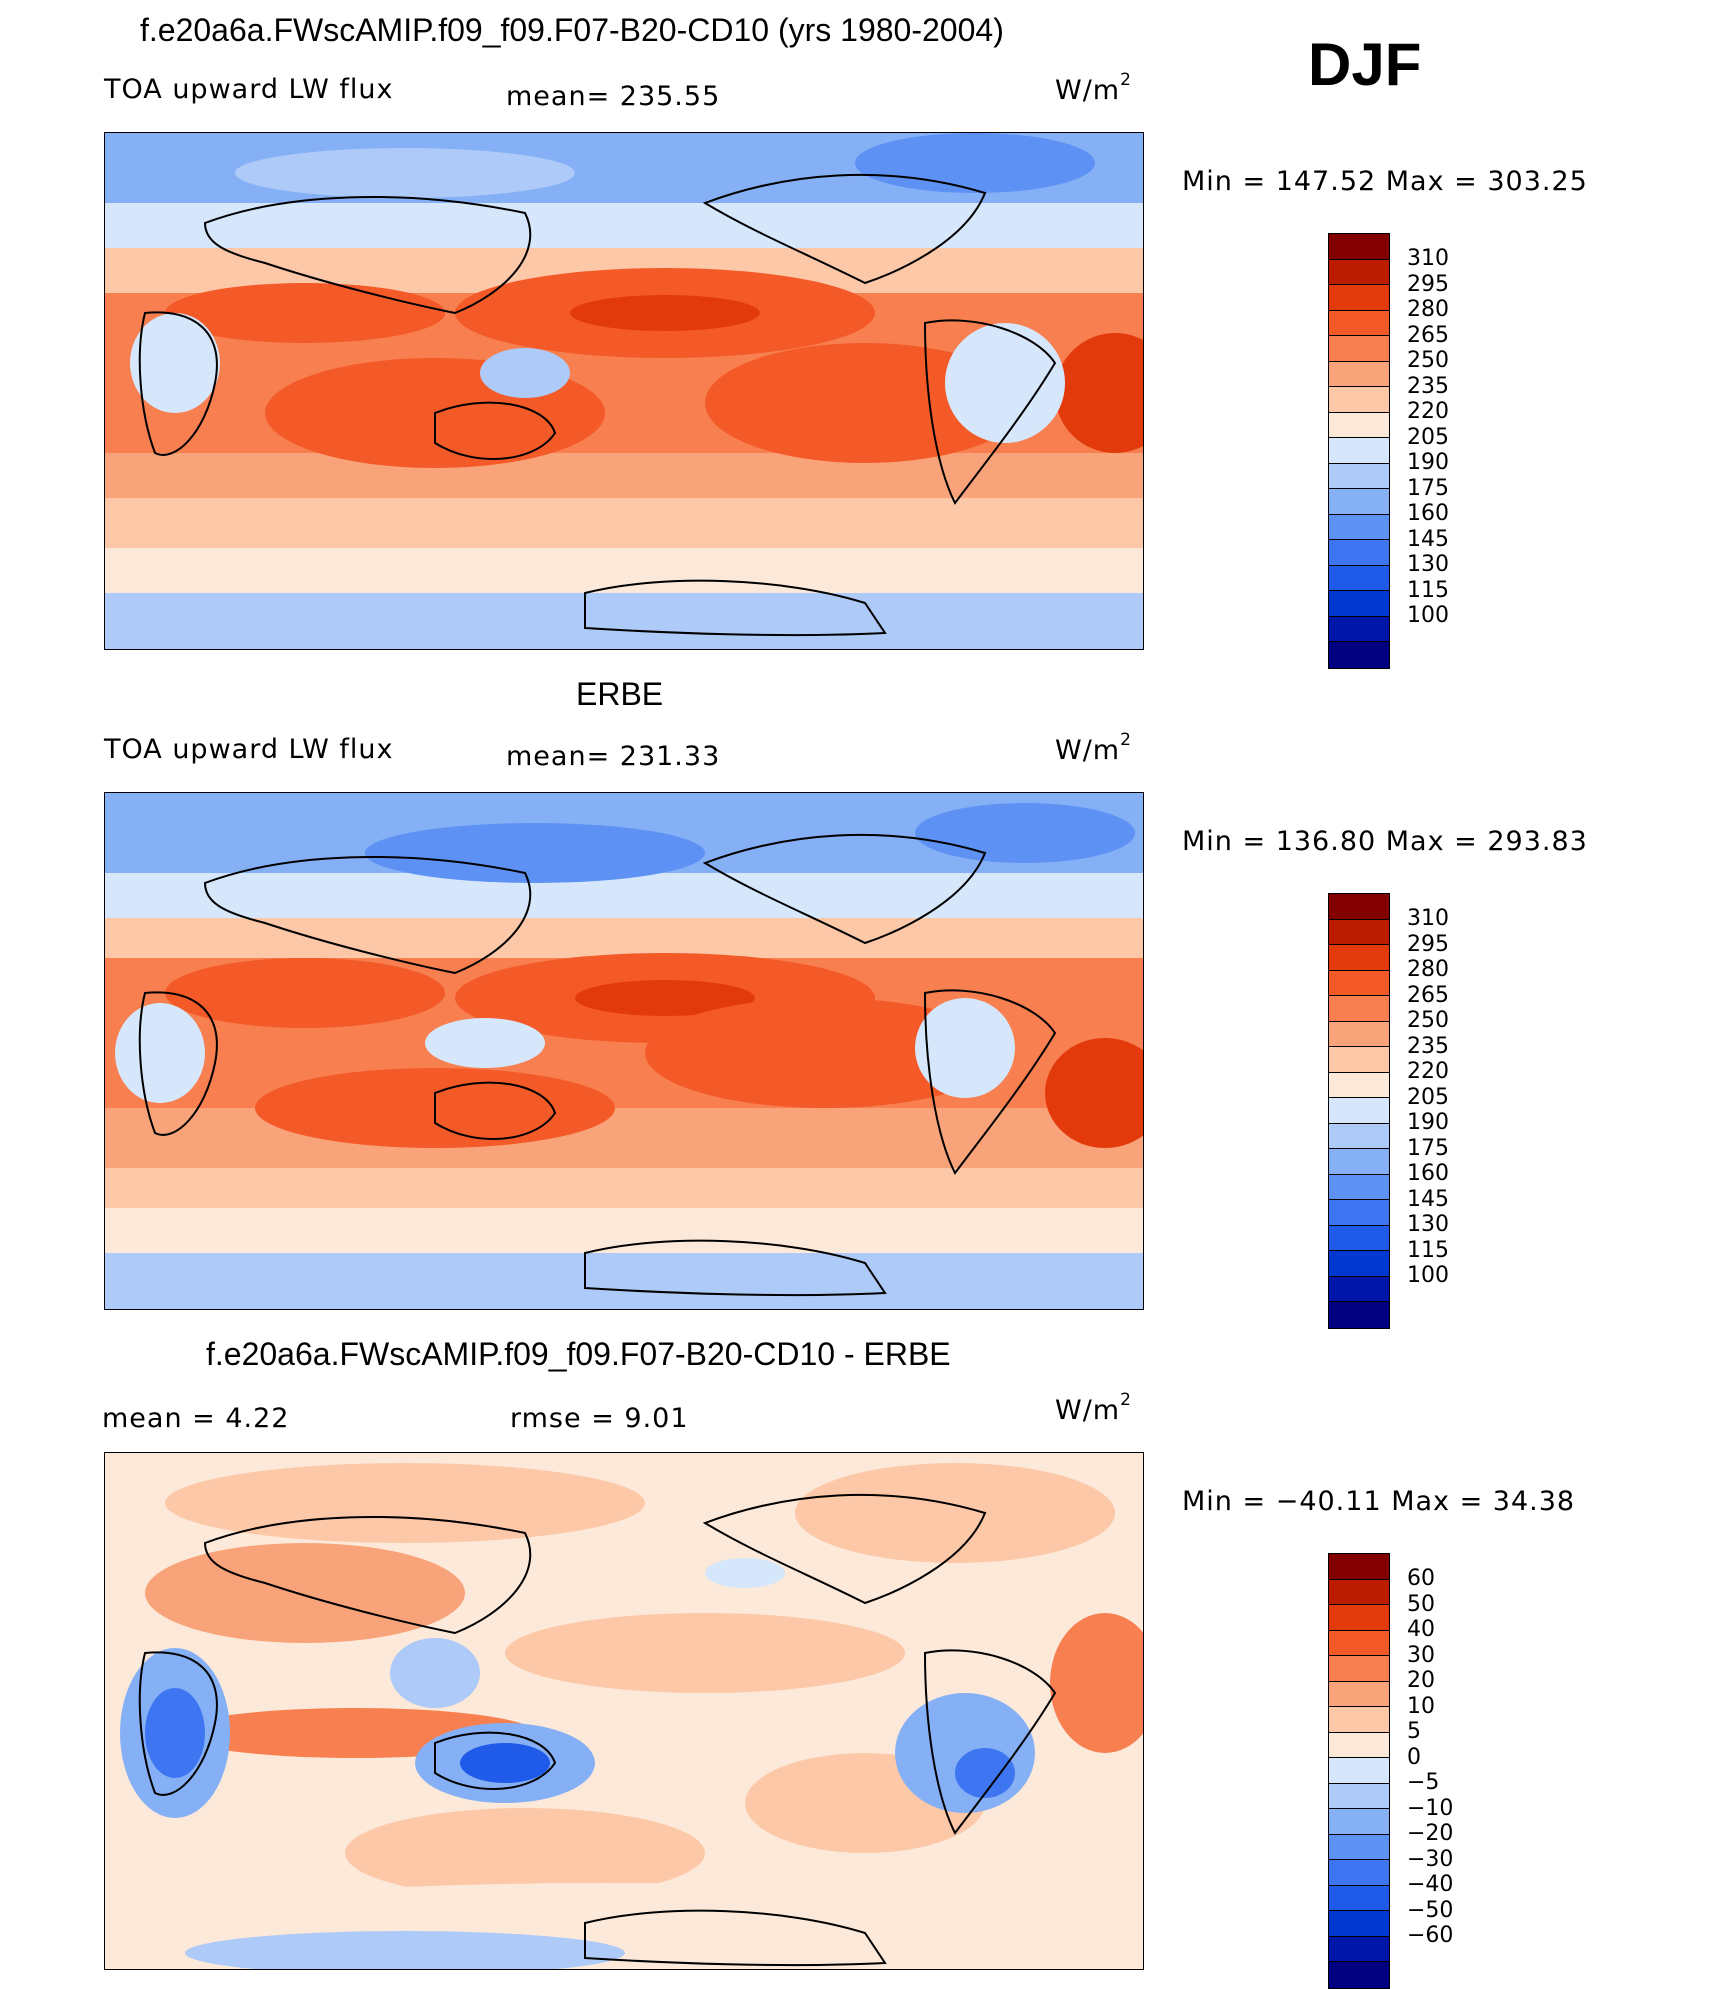 This screenshot has width=1710, height=1989. Describe the element at coordinates (1421, 1629) in the screenshot. I see `colorbar-tick-label: 40` at that location.